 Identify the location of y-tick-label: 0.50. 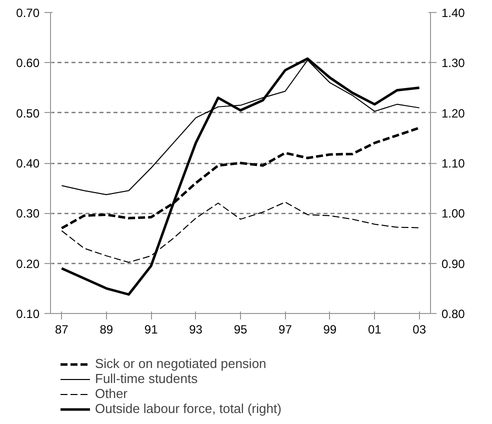
(28, 113).